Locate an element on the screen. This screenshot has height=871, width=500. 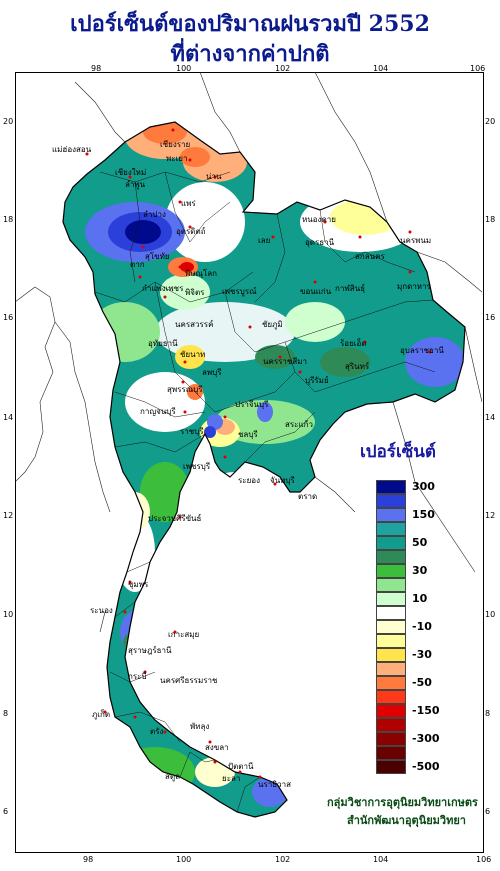
place-label: ชัยนาท is located at coordinates (193, 354).